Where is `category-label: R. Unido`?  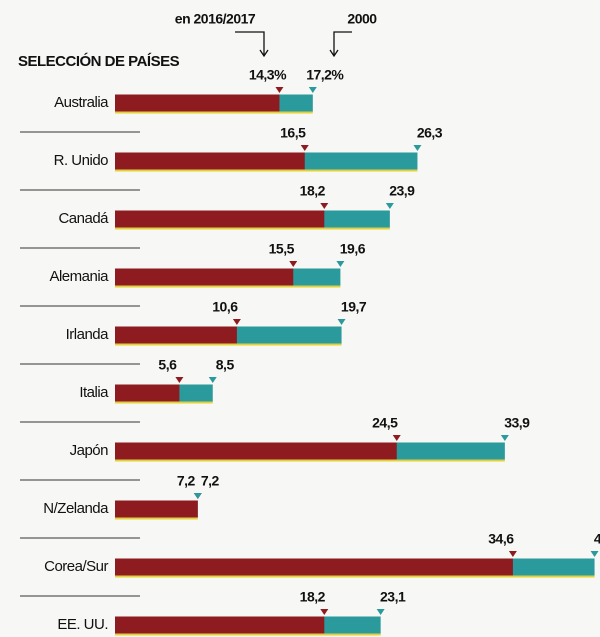 category-label: R. Unido is located at coordinates (81, 160).